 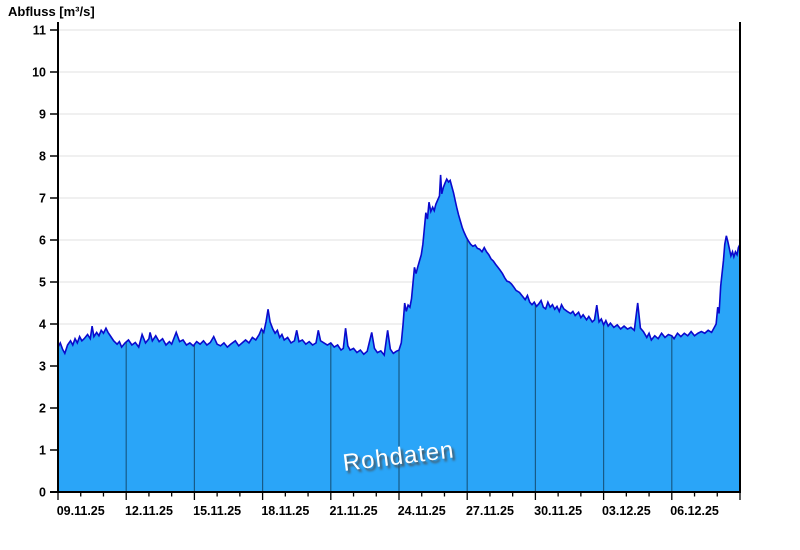 What do you see at coordinates (217, 511) in the screenshot?
I see `x-tick-label: 15.11.25` at bounding box center [217, 511].